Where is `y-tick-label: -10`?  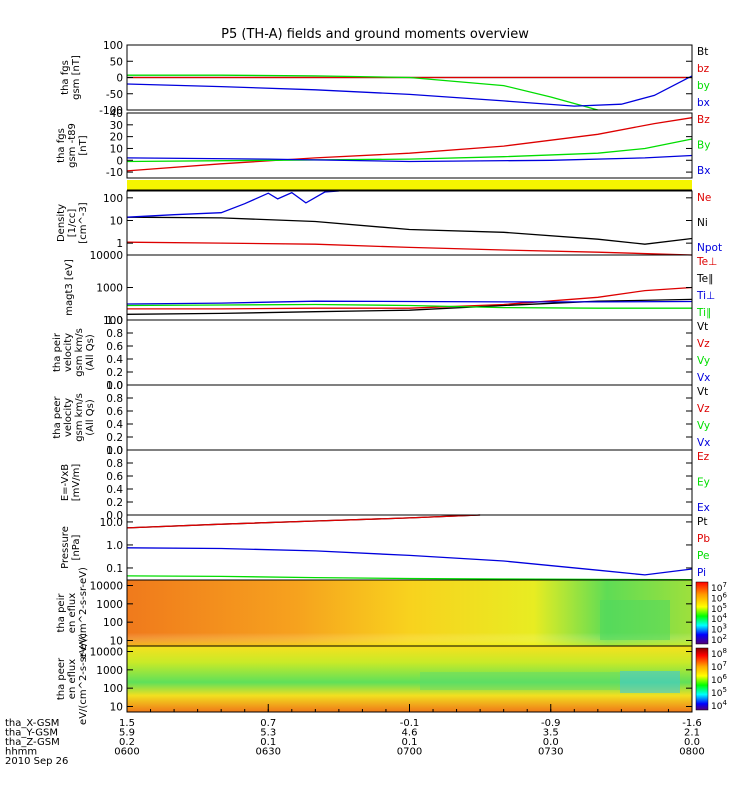
y-tick-label: -10 is located at coordinates (114, 173).